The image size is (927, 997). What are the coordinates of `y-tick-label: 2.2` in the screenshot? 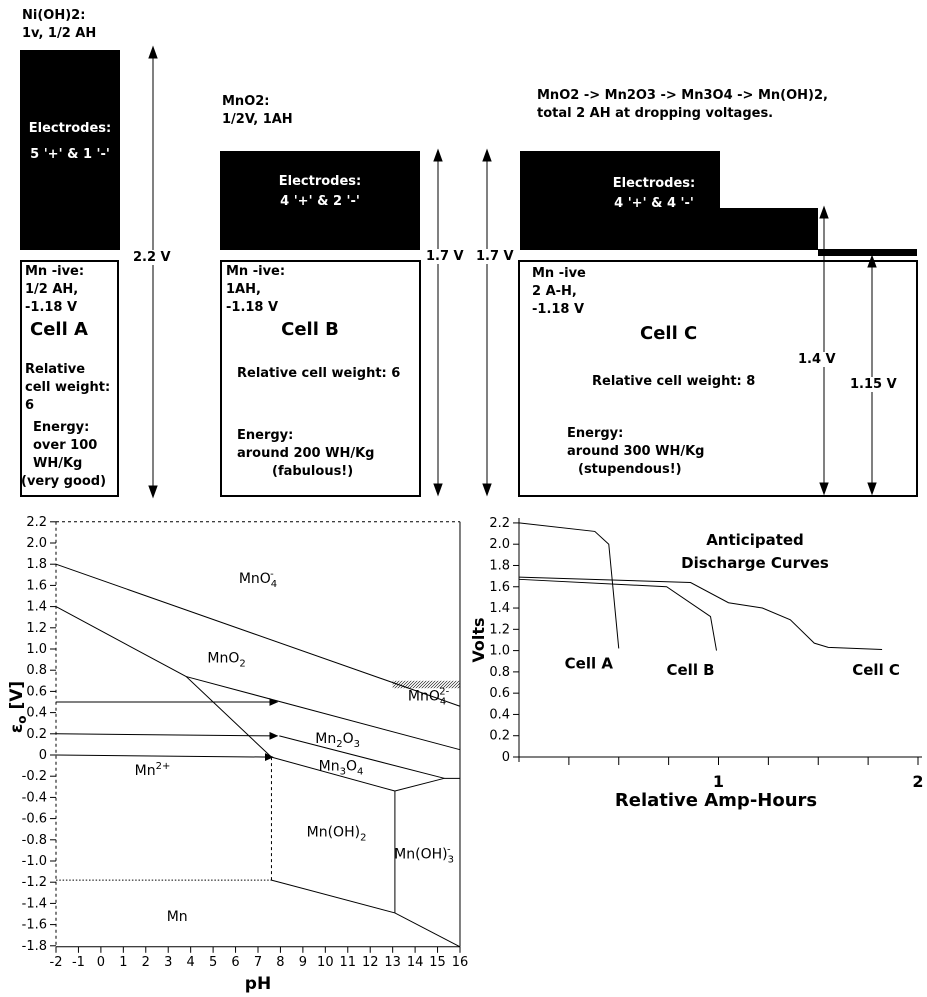 It's located at (36, 522).